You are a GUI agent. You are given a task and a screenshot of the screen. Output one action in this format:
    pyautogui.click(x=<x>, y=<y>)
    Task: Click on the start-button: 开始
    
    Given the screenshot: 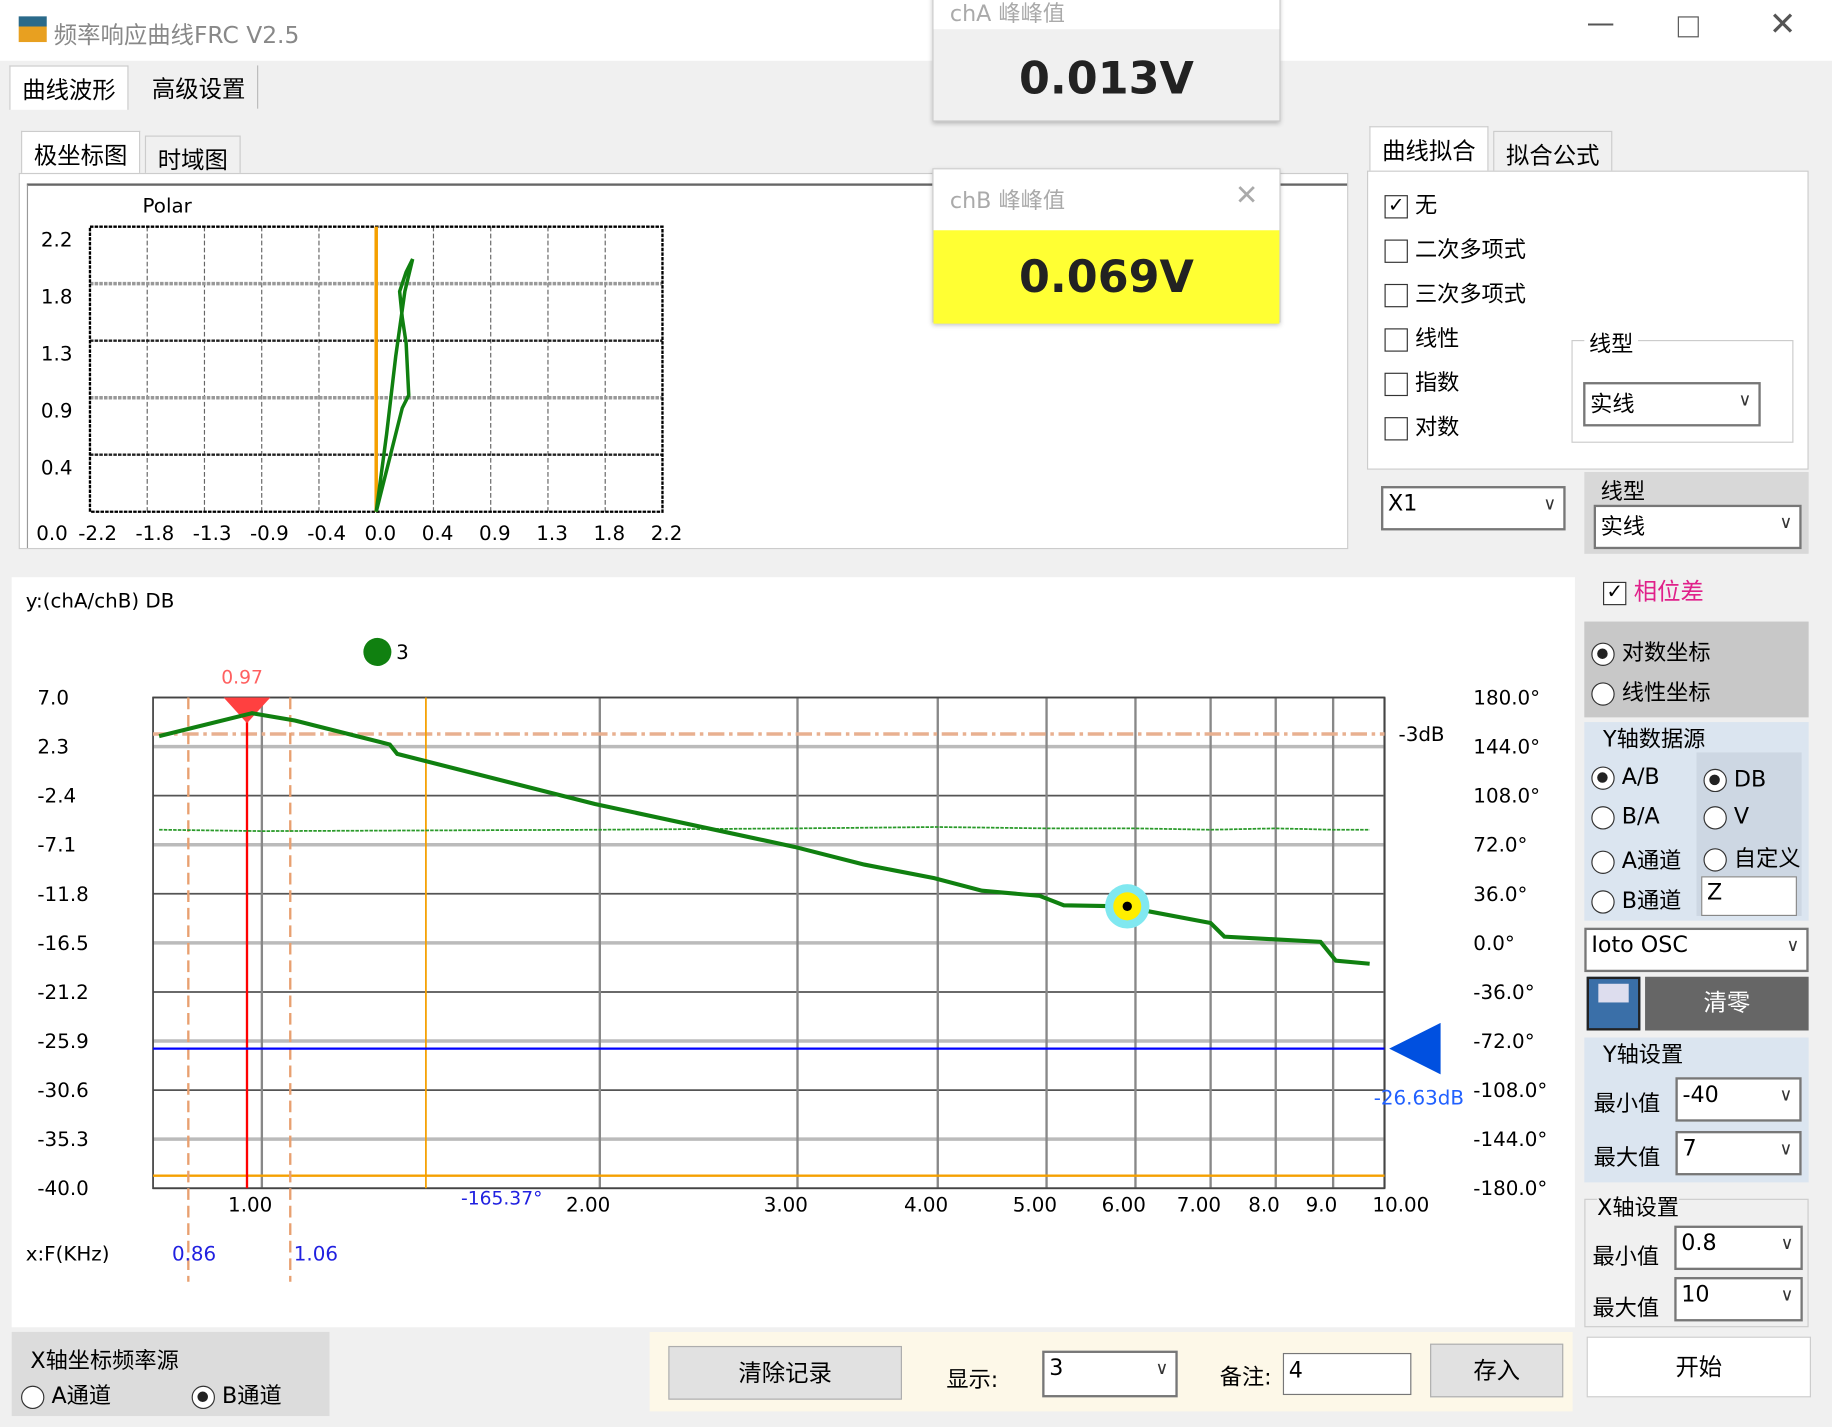 What is the action you would take?
    pyautogui.click(x=1698, y=1367)
    